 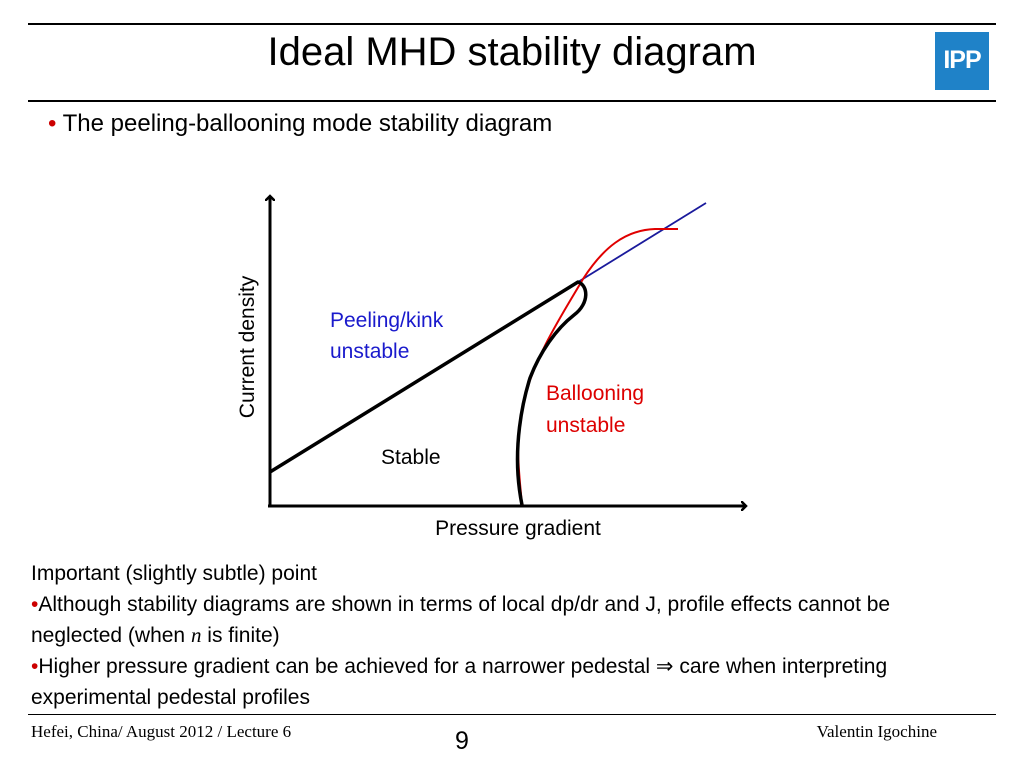 I want to click on footer-rule, so click(x=512, y=714).